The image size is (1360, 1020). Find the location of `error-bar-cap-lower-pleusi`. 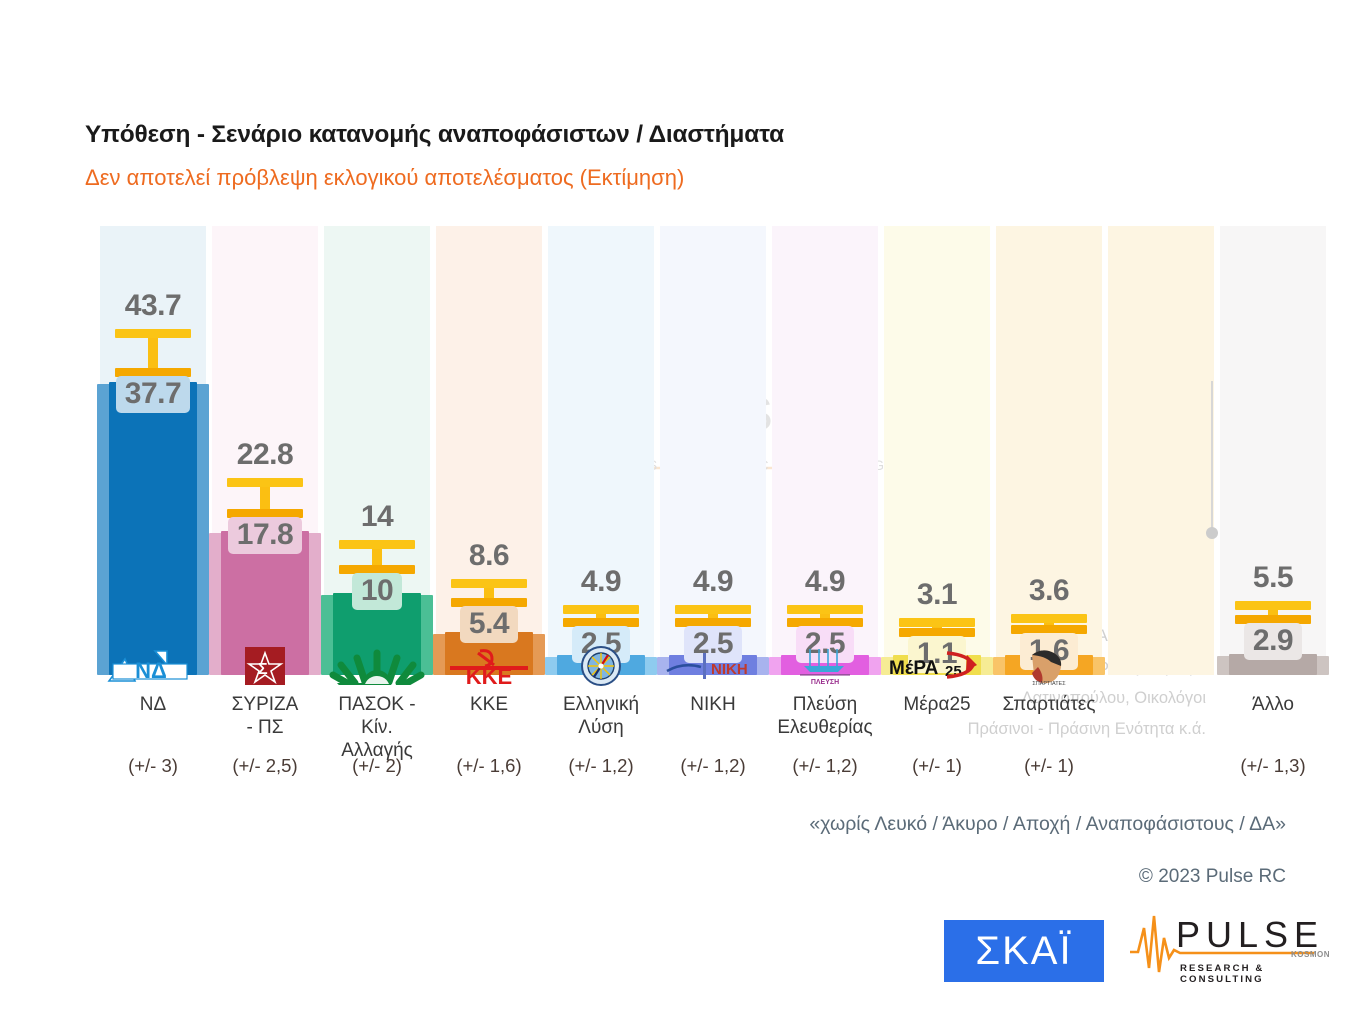

error-bar-cap-lower-pleusi is located at coordinates (825, 623).